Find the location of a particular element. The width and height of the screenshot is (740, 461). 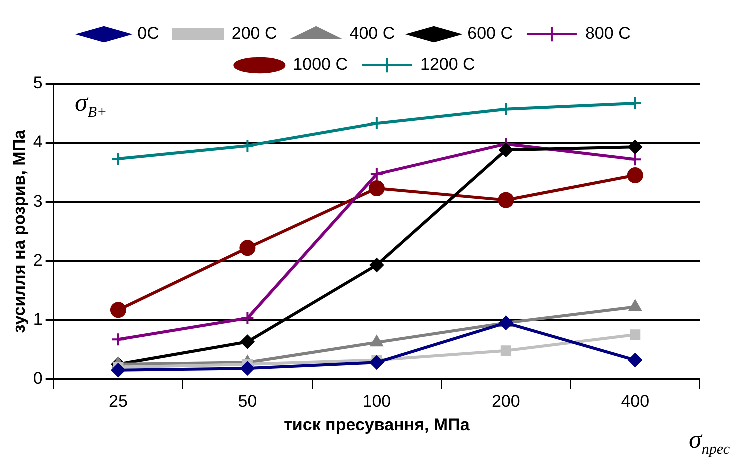

legend-label: 600 C is located at coordinates (490, 34).